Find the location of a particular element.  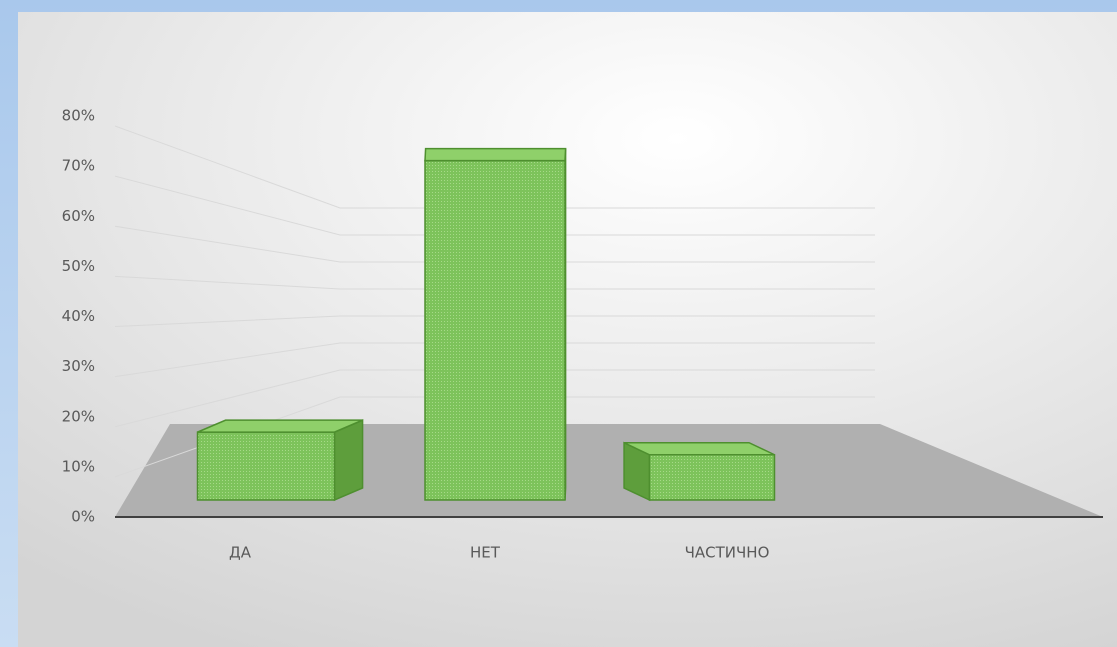

x-tick-label: НЕТ is located at coordinates (485, 553).